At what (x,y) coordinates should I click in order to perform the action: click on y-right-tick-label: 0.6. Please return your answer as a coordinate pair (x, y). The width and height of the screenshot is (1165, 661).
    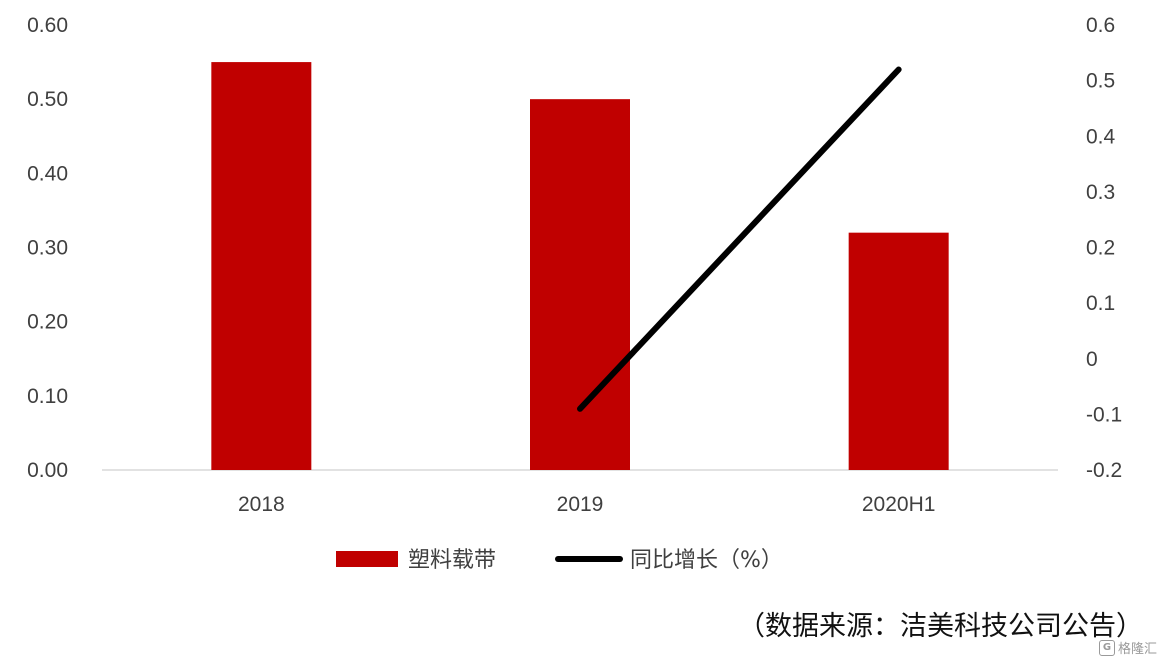
    Looking at the image, I should click on (1100, 25).